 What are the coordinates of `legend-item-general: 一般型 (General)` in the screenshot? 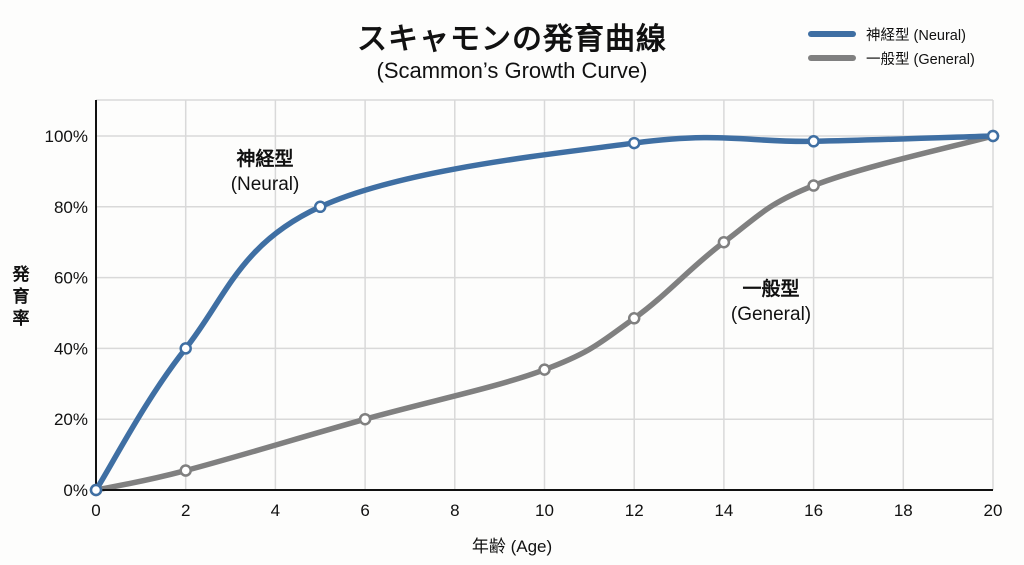 It's located at (891, 58).